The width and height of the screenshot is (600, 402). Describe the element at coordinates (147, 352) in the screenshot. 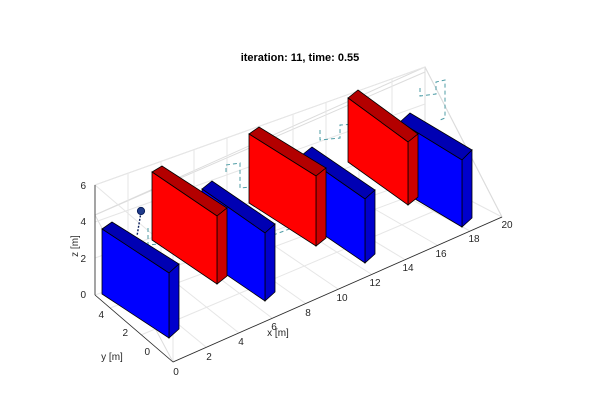

I see `y-tick-0: 0` at that location.